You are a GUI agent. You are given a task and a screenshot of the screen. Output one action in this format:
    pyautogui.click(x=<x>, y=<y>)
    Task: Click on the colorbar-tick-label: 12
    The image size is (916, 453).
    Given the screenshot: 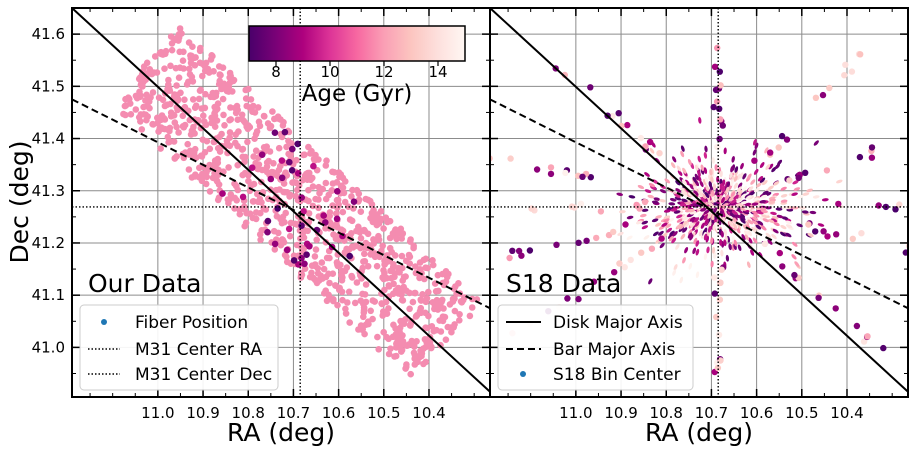 What is the action you would take?
    pyautogui.click(x=383, y=72)
    